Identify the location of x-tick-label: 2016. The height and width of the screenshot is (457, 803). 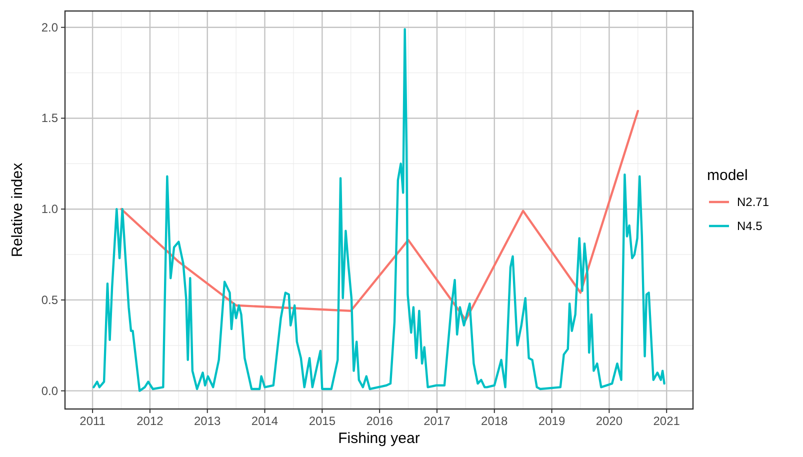
(380, 421).